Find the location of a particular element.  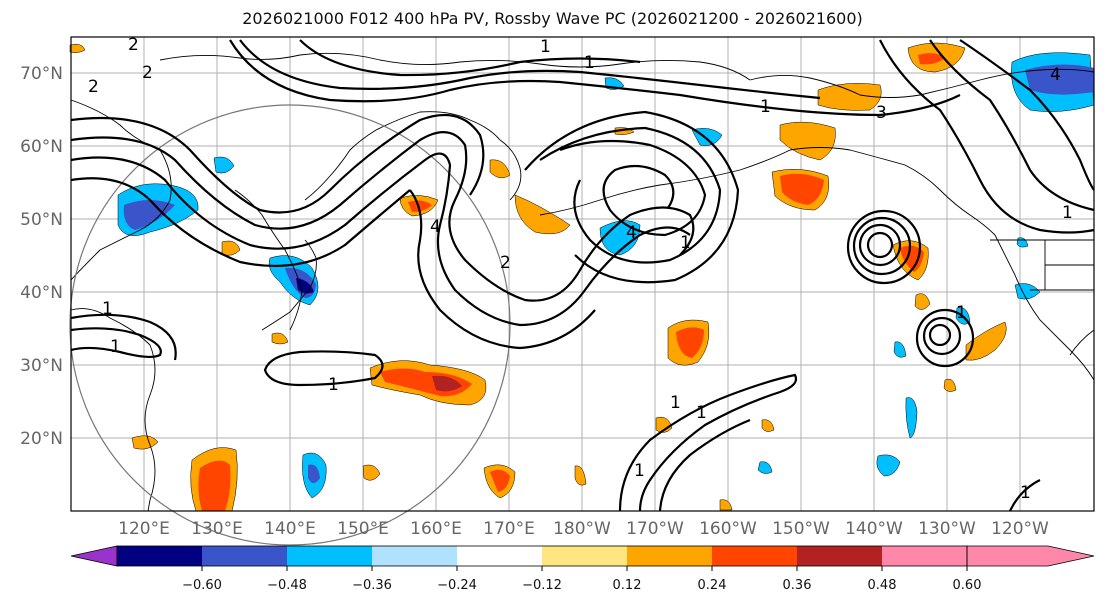

lat-label: 40°N is located at coordinates (41, 293).